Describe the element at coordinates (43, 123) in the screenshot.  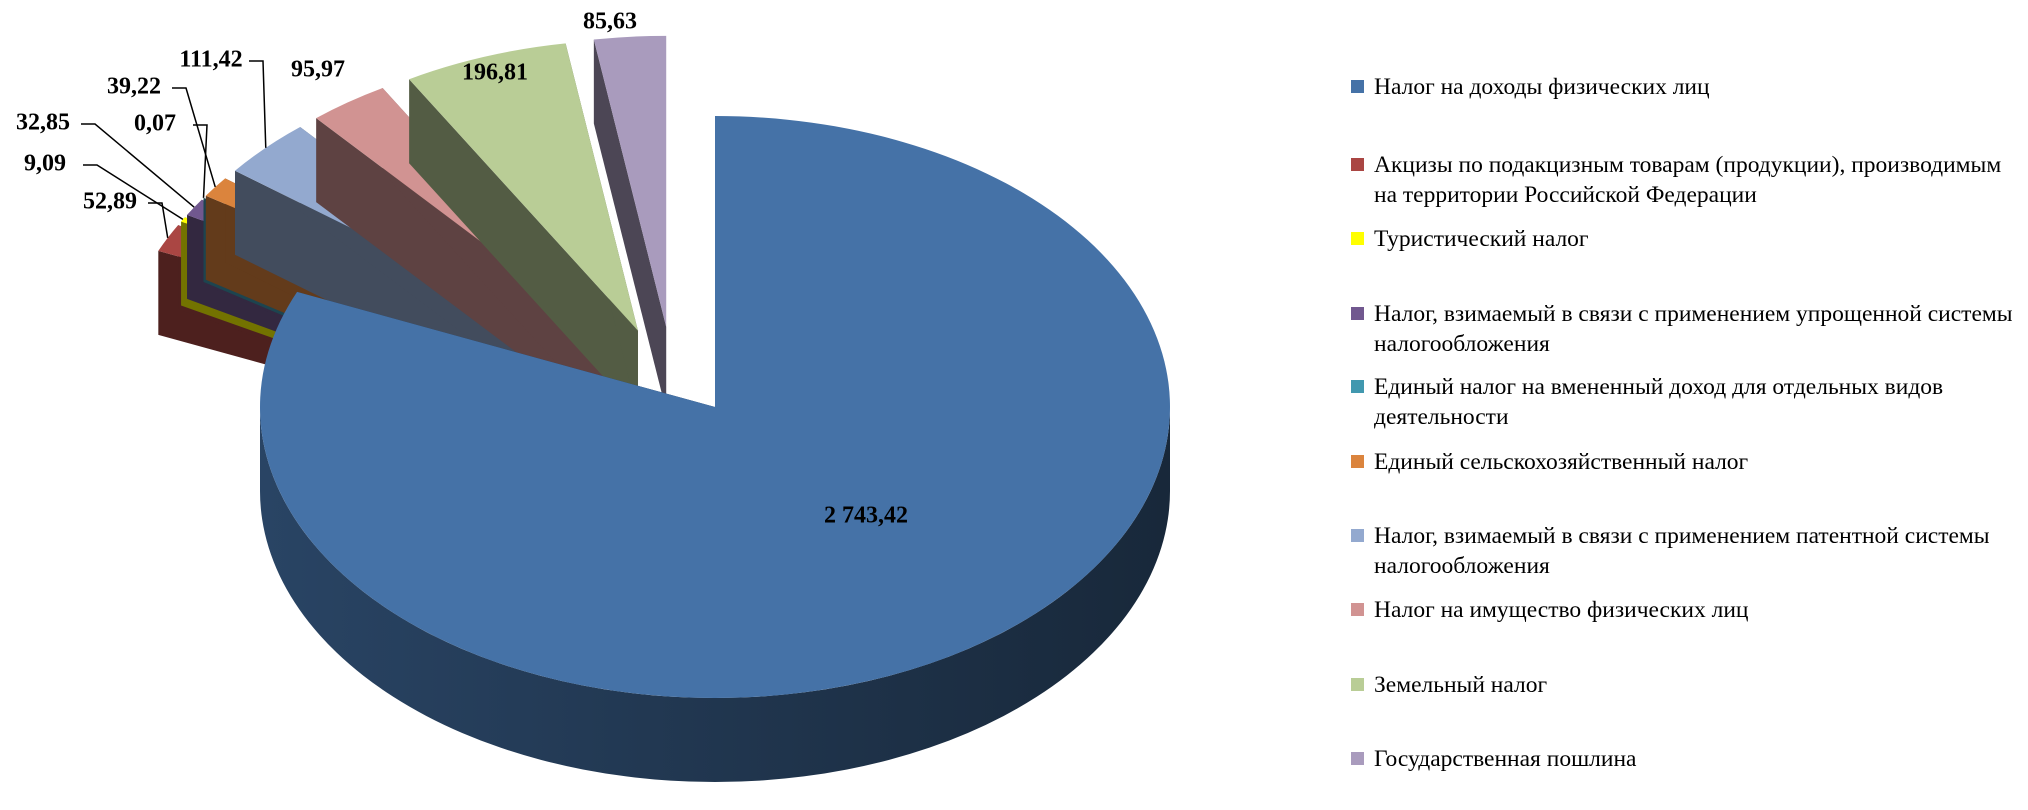
I see `data-label: 32,85` at that location.